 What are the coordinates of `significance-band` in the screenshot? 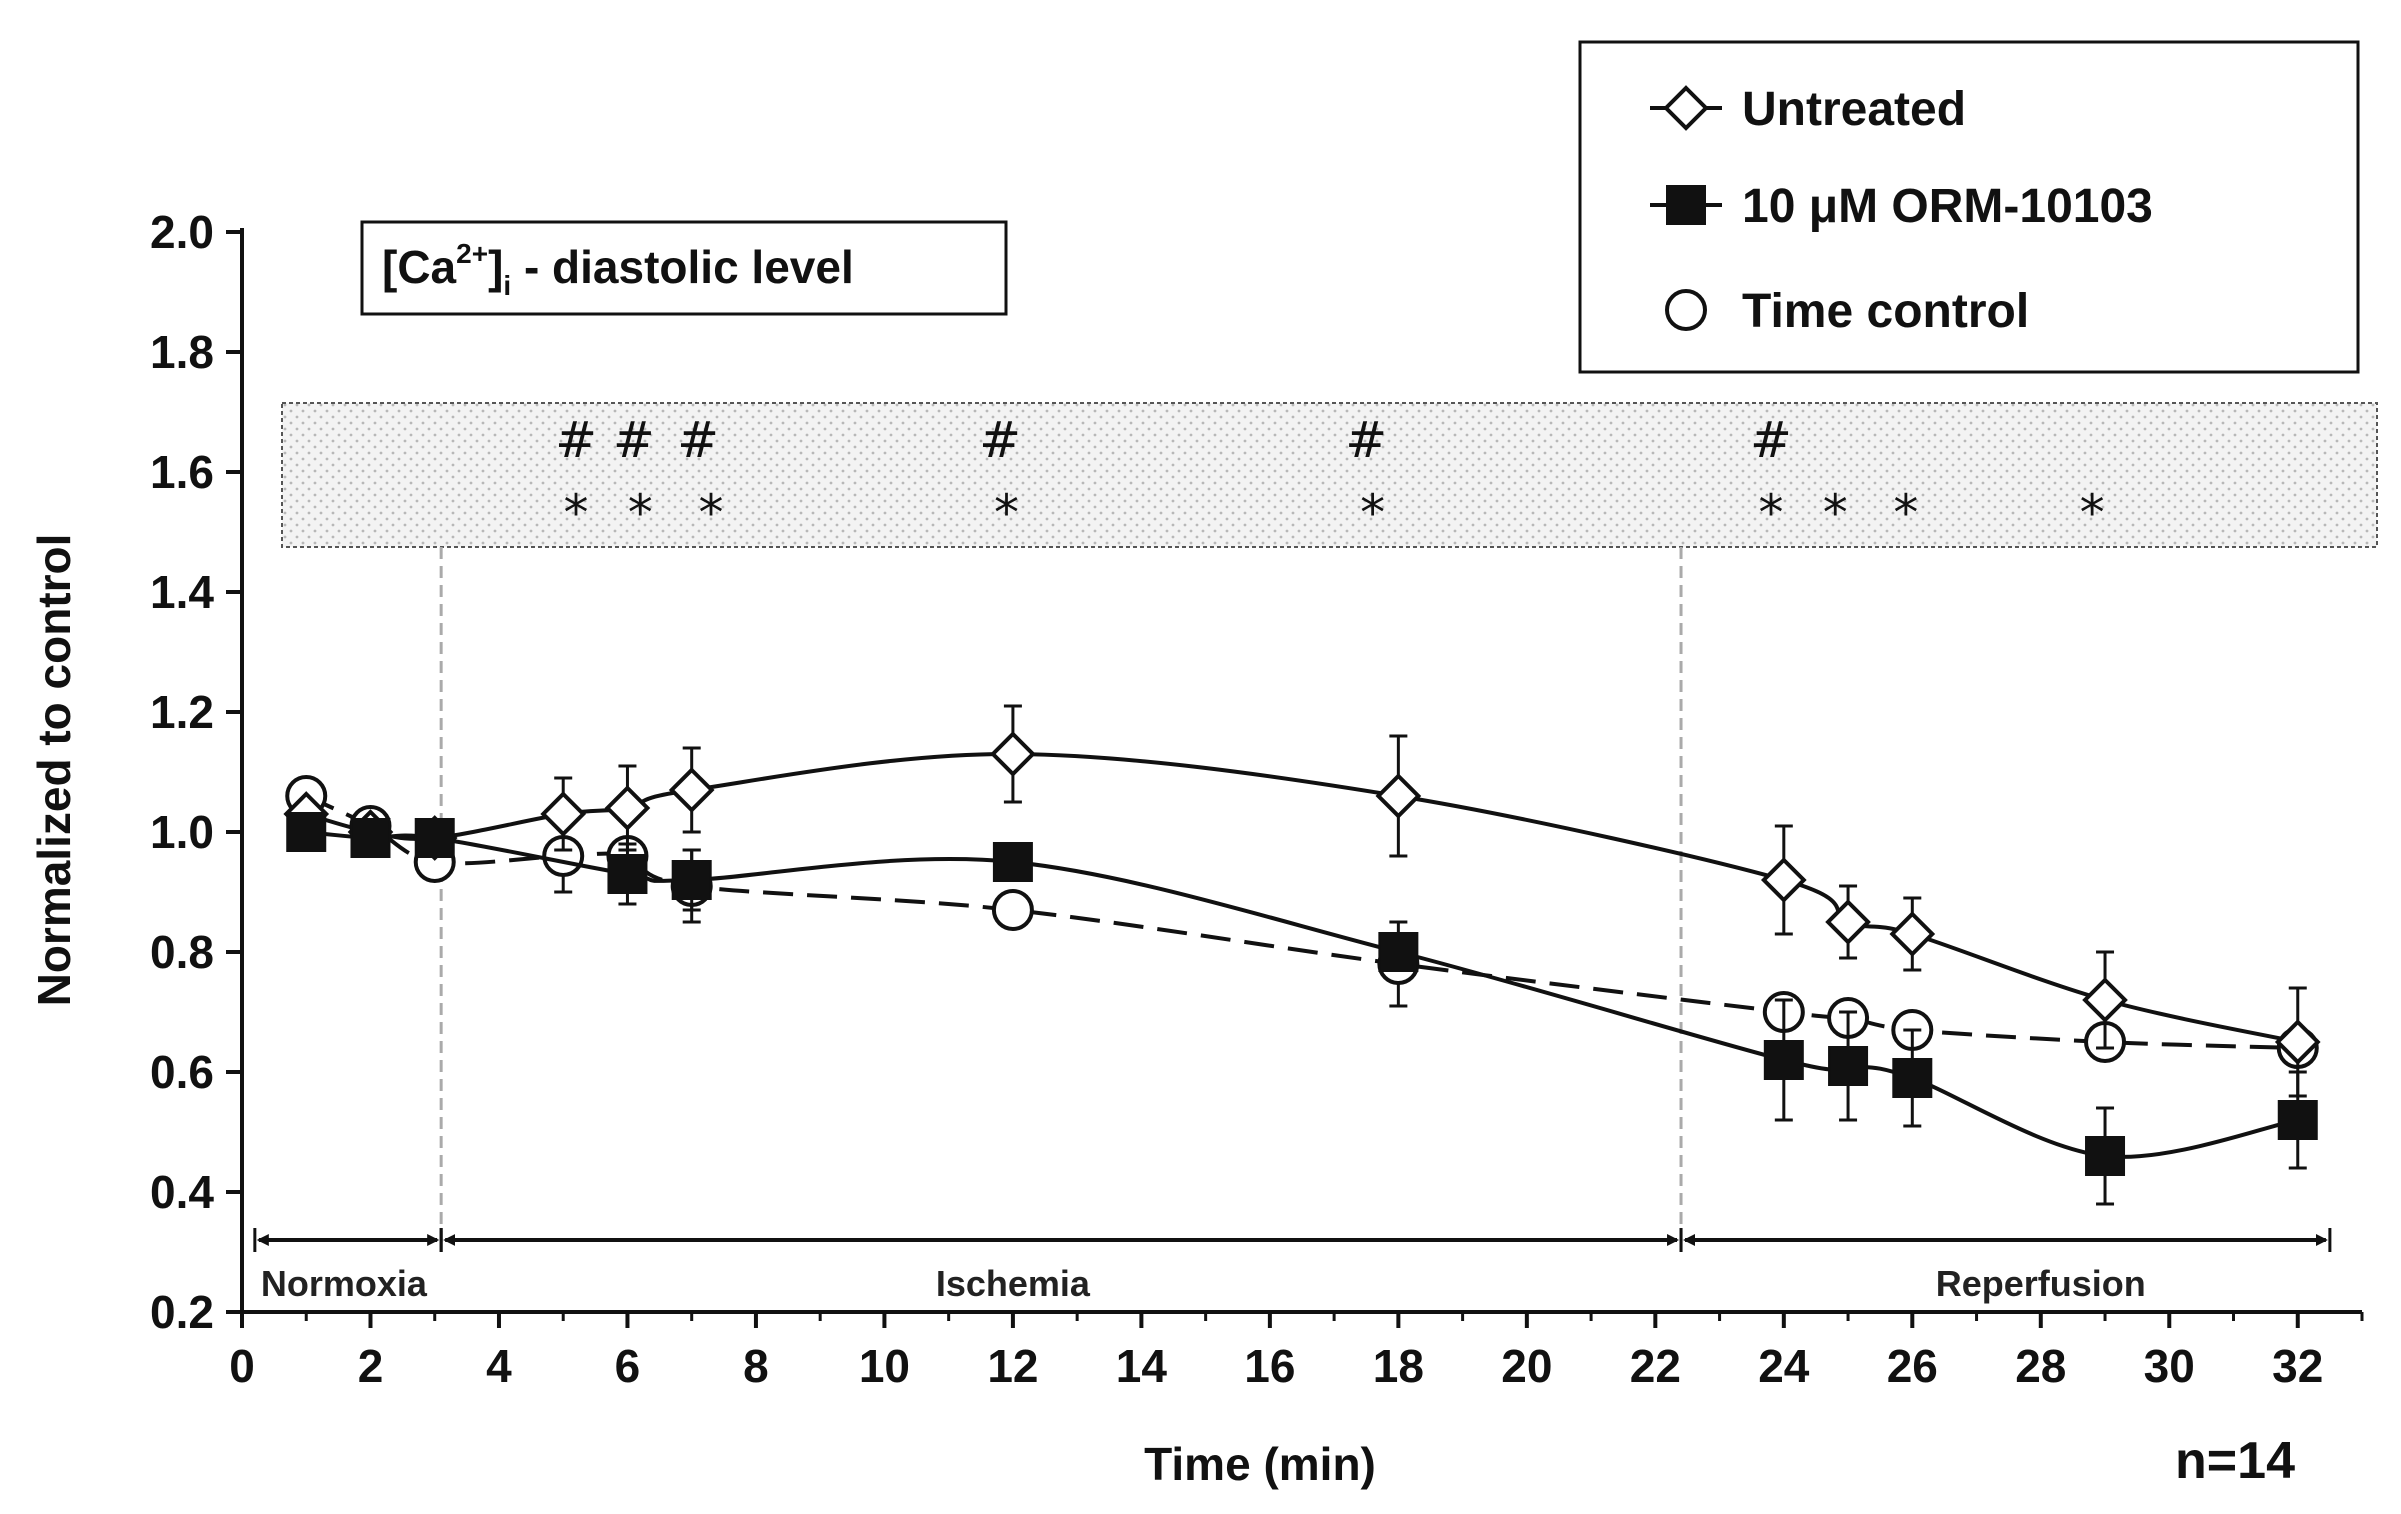 It's located at (1329, 475).